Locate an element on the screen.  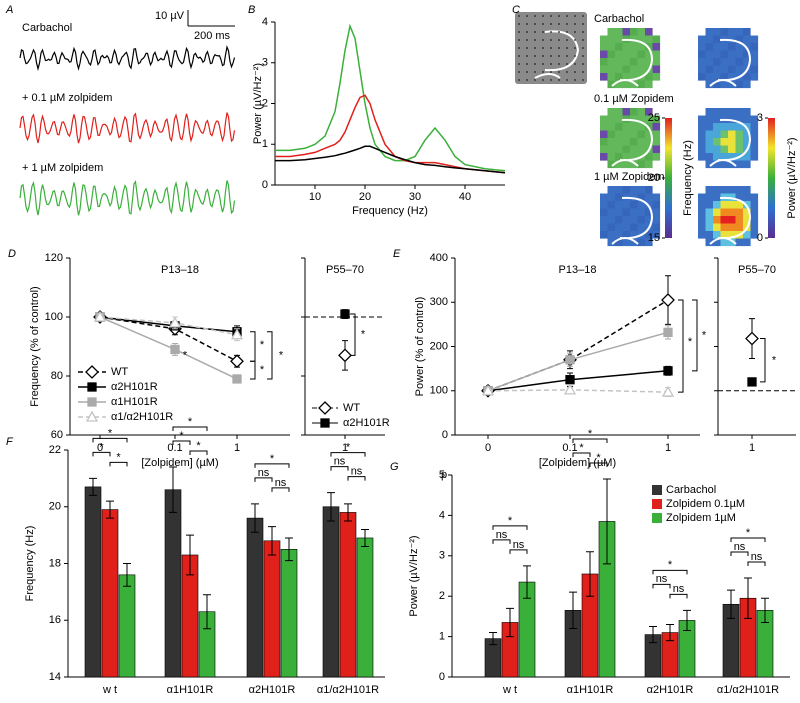
colorbar is located at coordinates (668, 178).